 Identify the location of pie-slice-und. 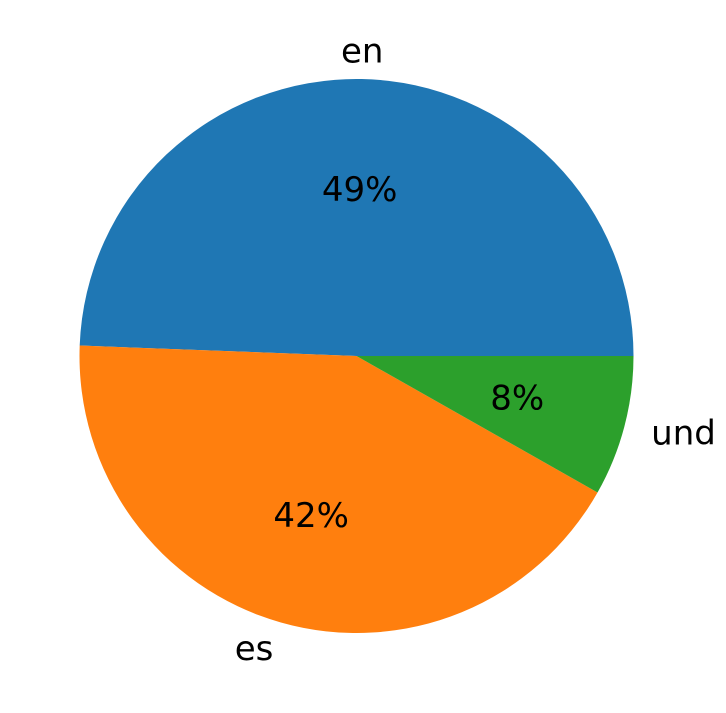
(495, 424).